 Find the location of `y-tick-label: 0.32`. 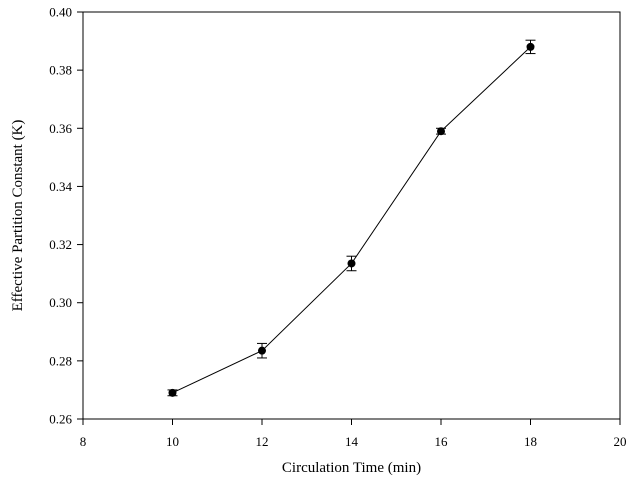

y-tick-label: 0.32 is located at coordinates (60, 244).